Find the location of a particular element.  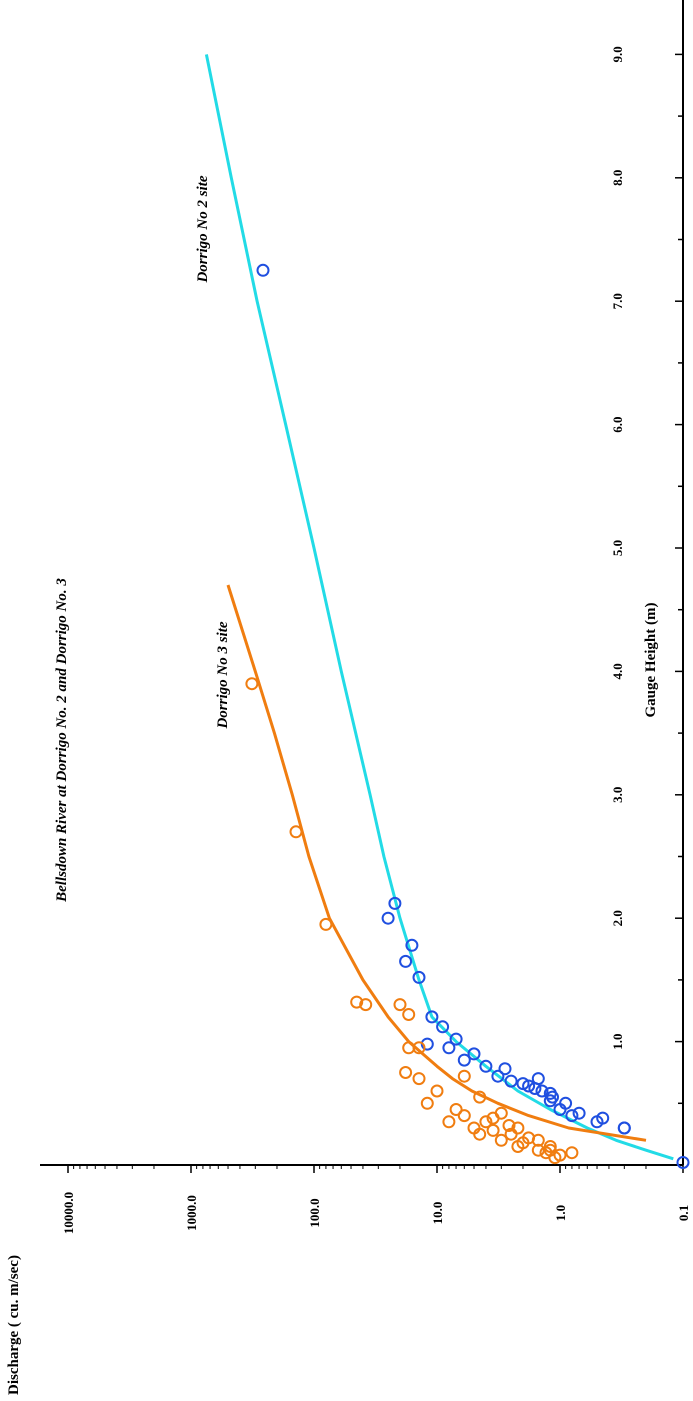

x-tick-label: 8.0 is located at coordinates (617, 178).